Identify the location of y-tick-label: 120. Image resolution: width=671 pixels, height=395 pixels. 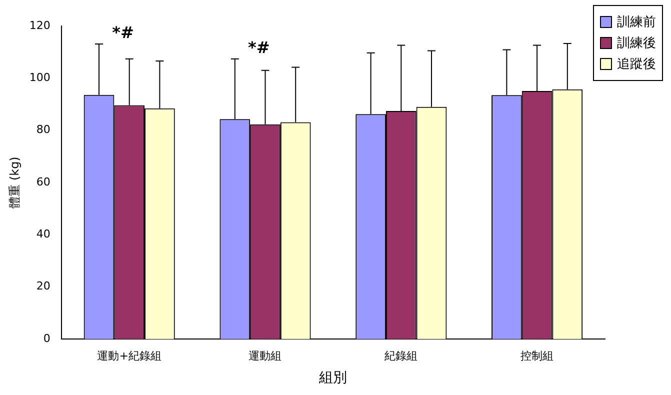
(39, 25).